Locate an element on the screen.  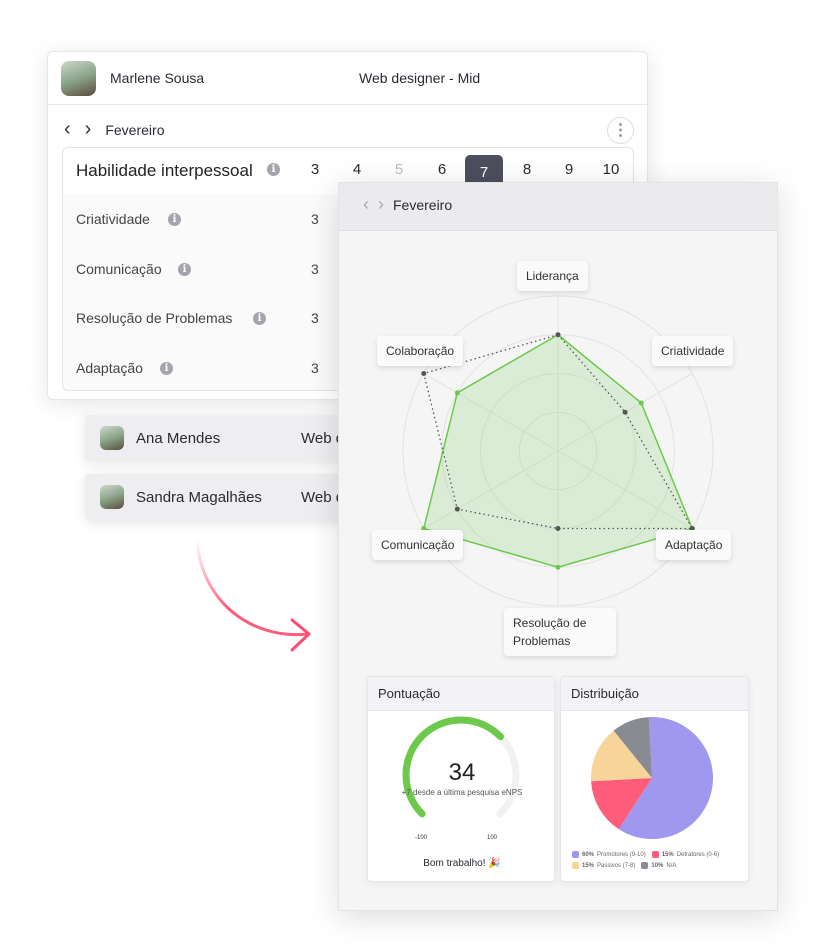
legend-label: Promotores (9-10) is located at coordinates (621, 854).